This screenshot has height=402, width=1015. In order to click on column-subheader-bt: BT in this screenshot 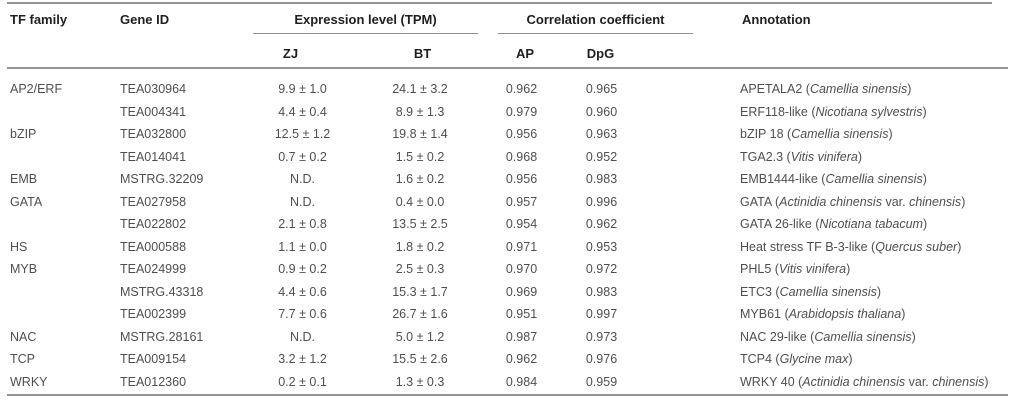, I will do `click(422, 53)`.